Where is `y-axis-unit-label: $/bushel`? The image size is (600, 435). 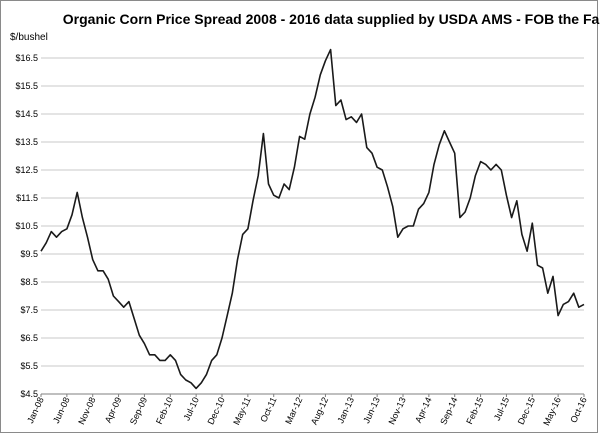 y-axis-unit-label: $/bushel is located at coordinates (29, 37).